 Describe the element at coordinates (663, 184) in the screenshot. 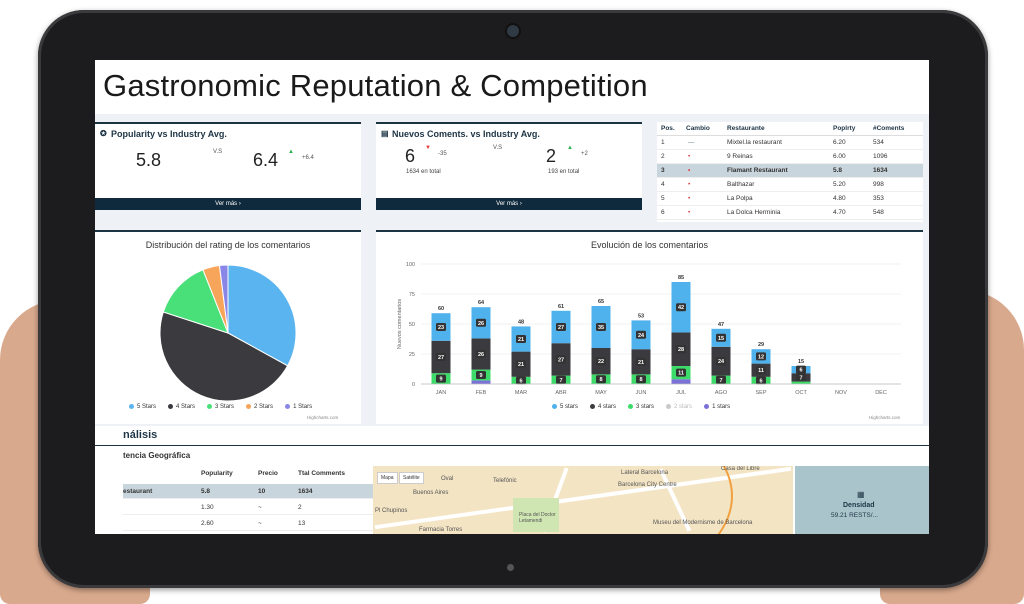

I see `rank-pos: 4` at that location.